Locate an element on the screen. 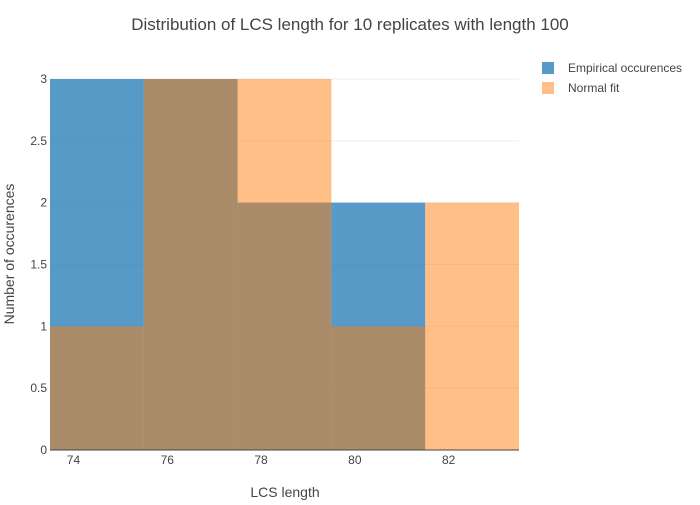 The image size is (700, 505). x-tick-label: 76 is located at coordinates (168, 460).